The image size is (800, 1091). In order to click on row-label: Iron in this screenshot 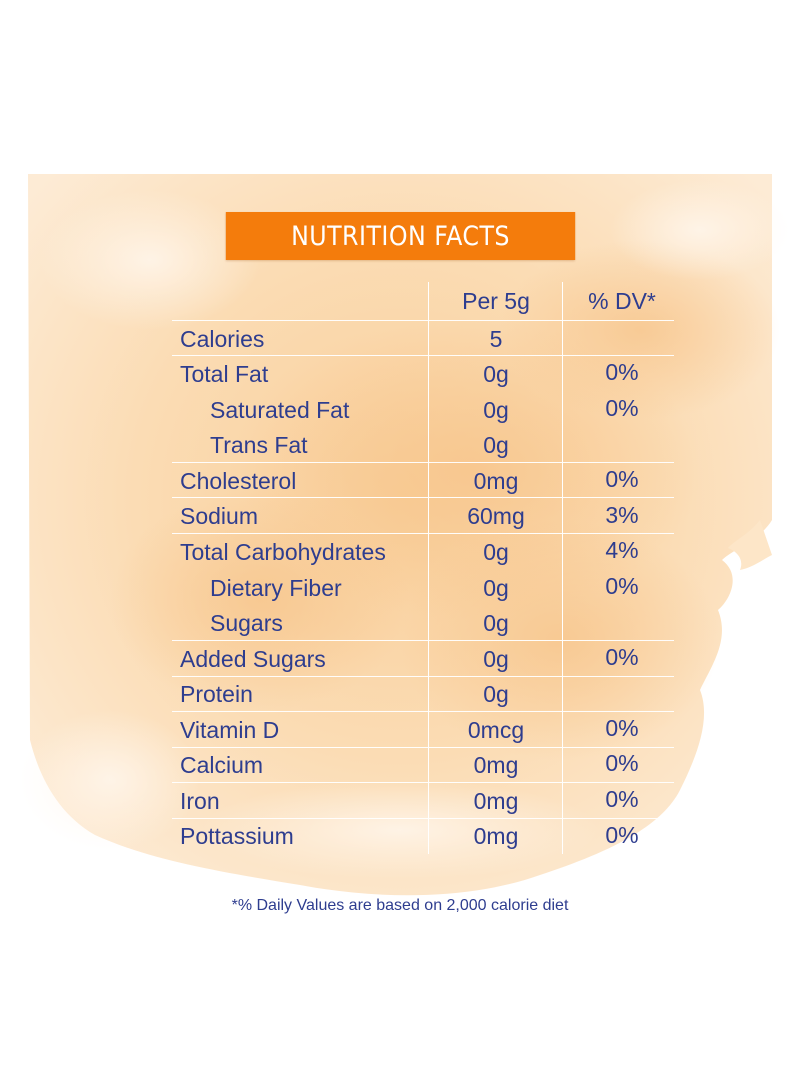, I will do `click(200, 801)`.